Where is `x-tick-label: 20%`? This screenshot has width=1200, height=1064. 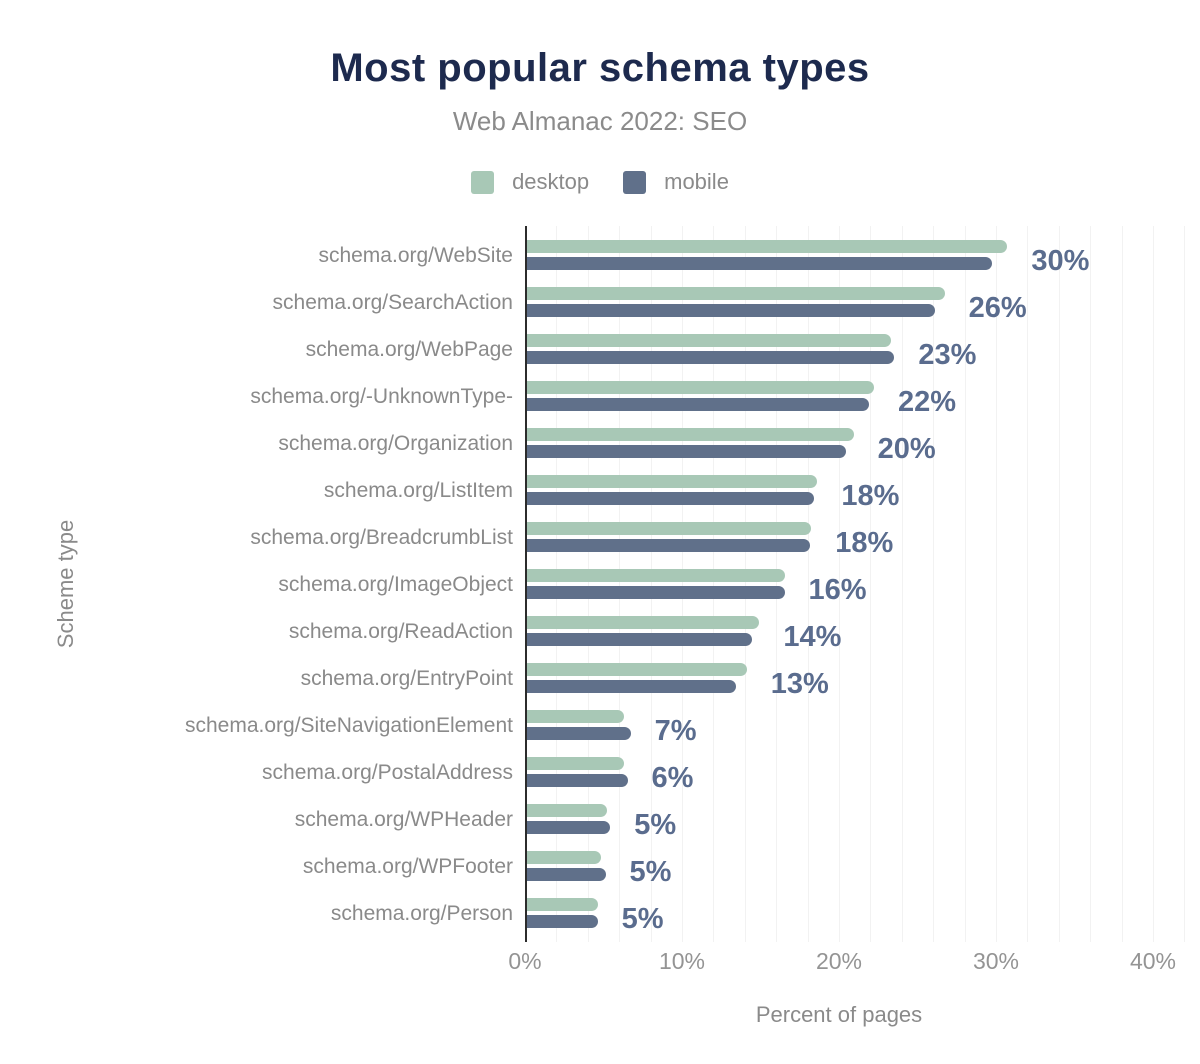
x-tick-label: 20% is located at coordinates (839, 961).